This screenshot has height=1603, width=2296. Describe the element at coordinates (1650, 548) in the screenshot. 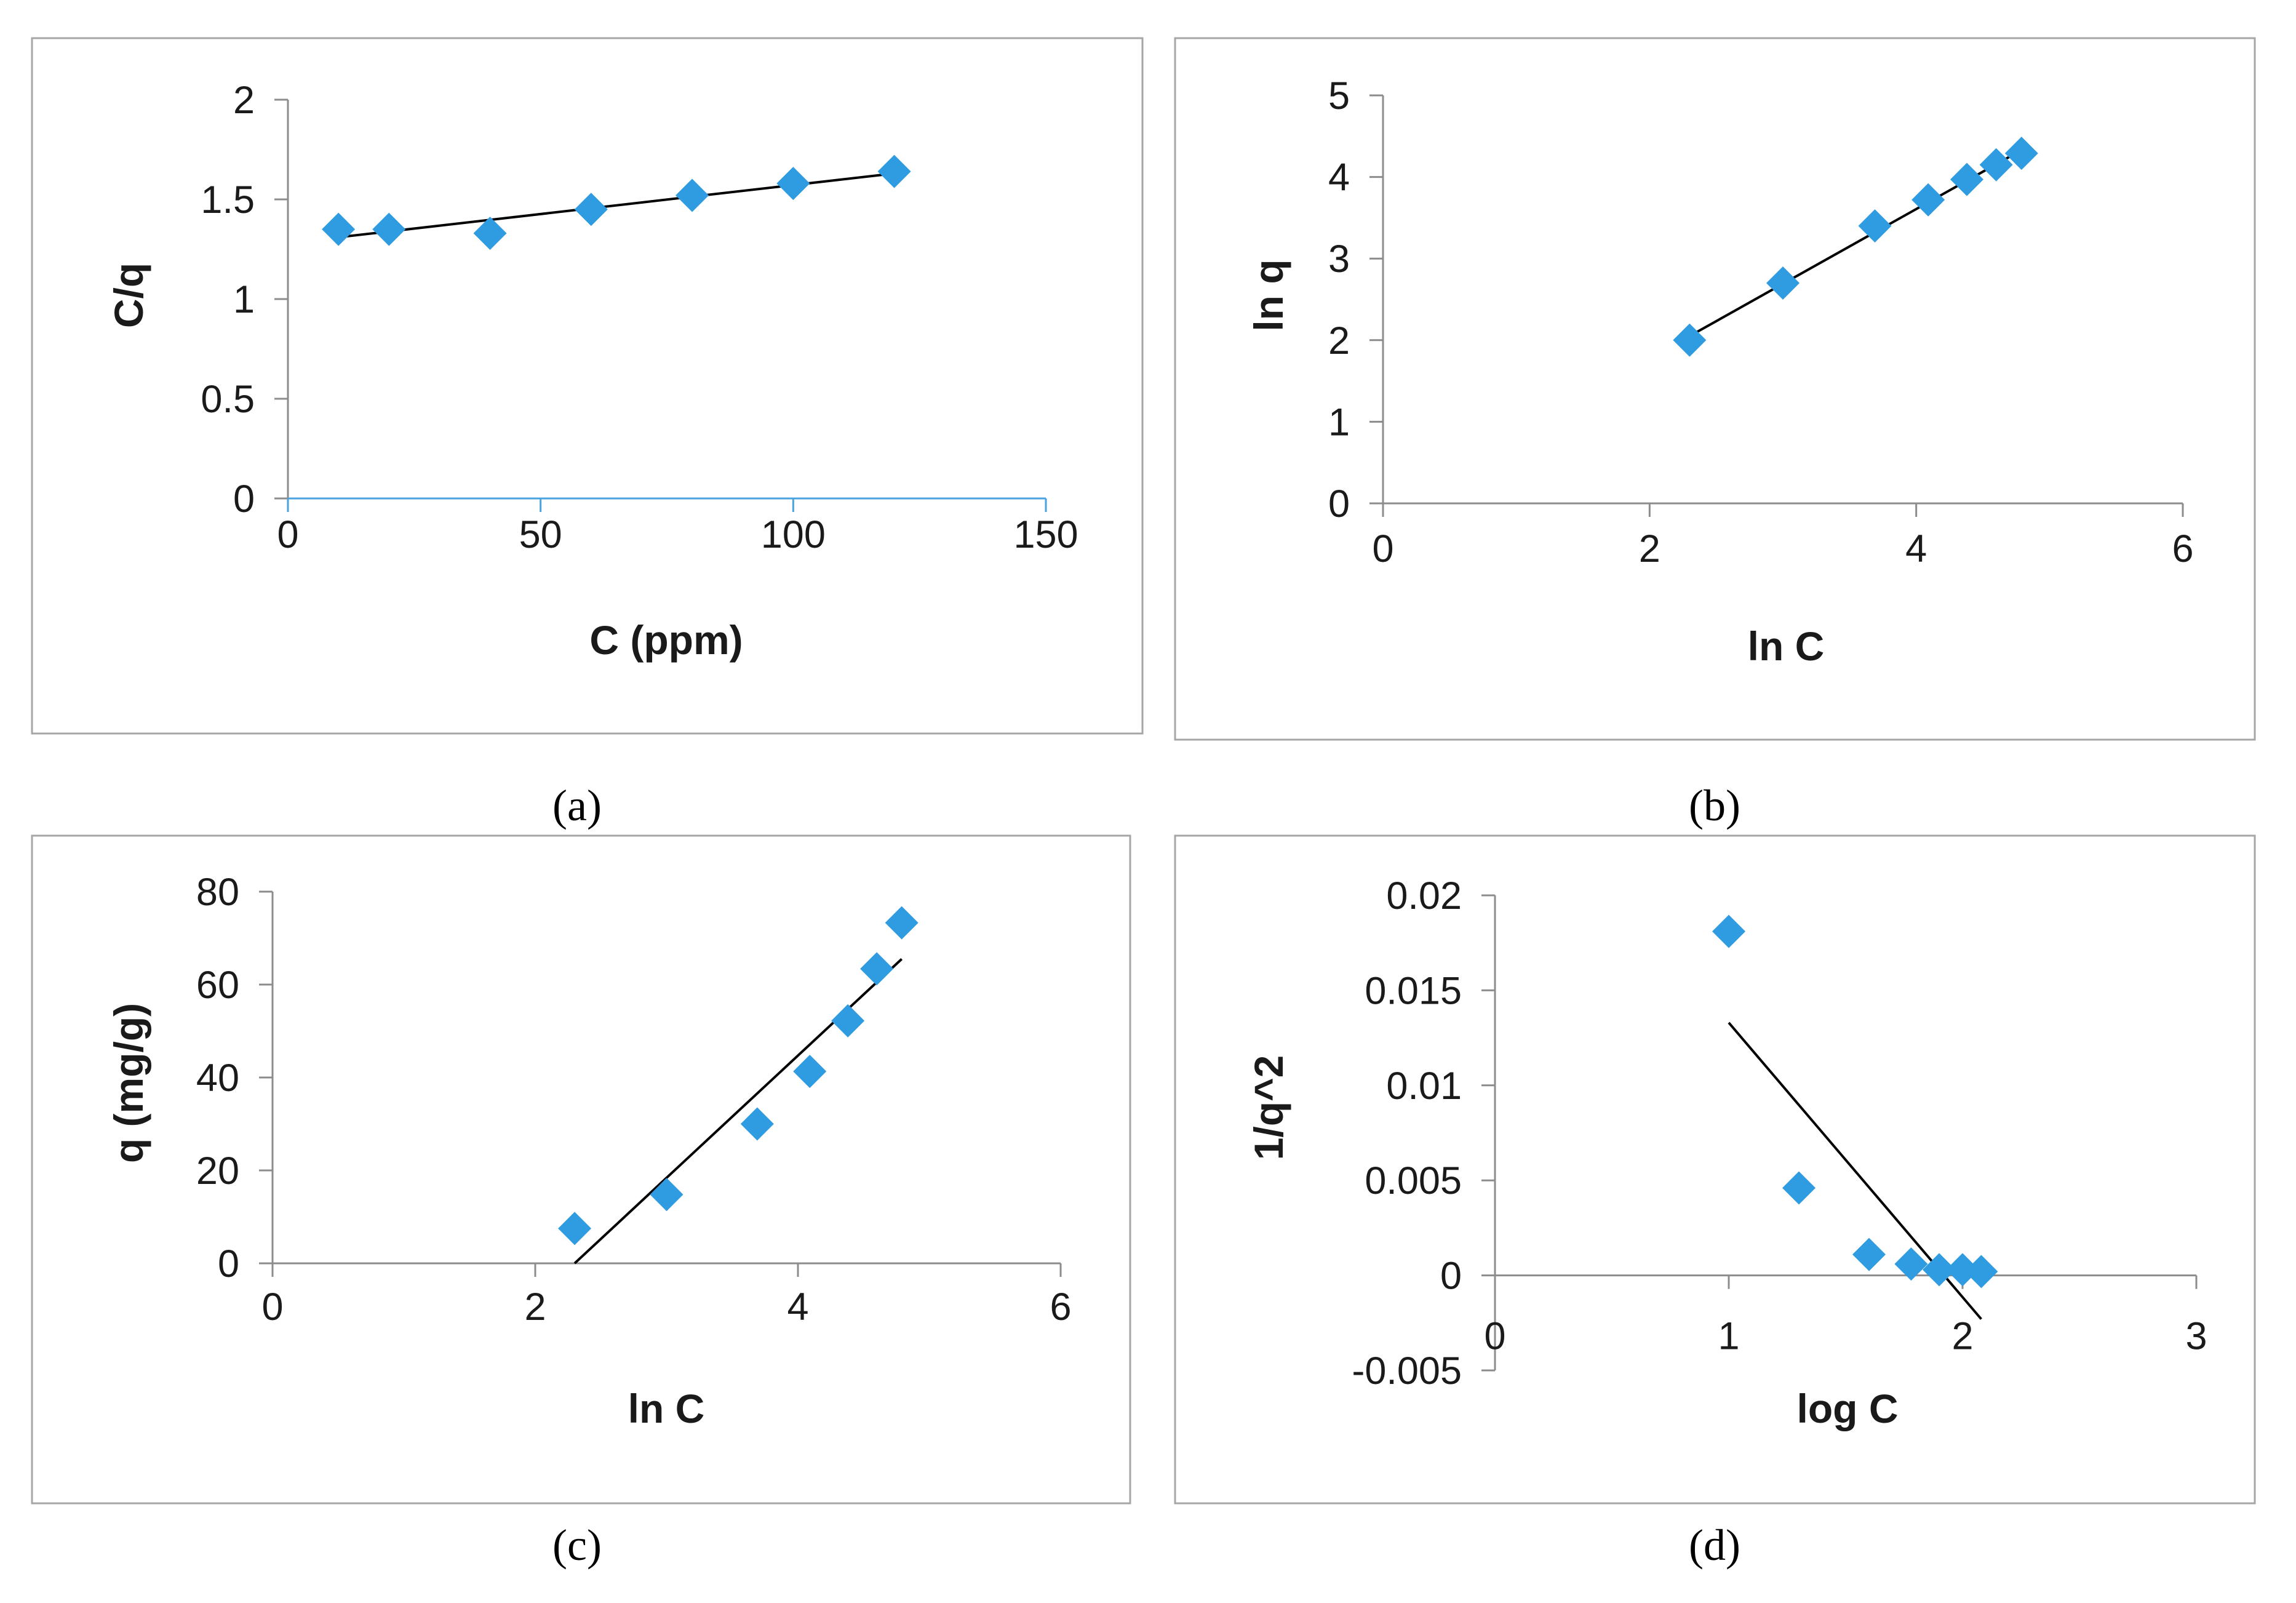

I see `chart-b-x-tick-label: 2` at that location.